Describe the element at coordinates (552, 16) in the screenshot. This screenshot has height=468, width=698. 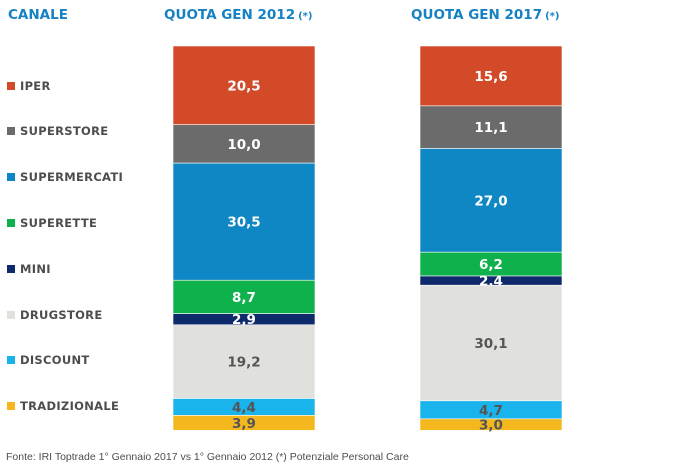
I see `col-2017-asterisk: (*)` at that location.